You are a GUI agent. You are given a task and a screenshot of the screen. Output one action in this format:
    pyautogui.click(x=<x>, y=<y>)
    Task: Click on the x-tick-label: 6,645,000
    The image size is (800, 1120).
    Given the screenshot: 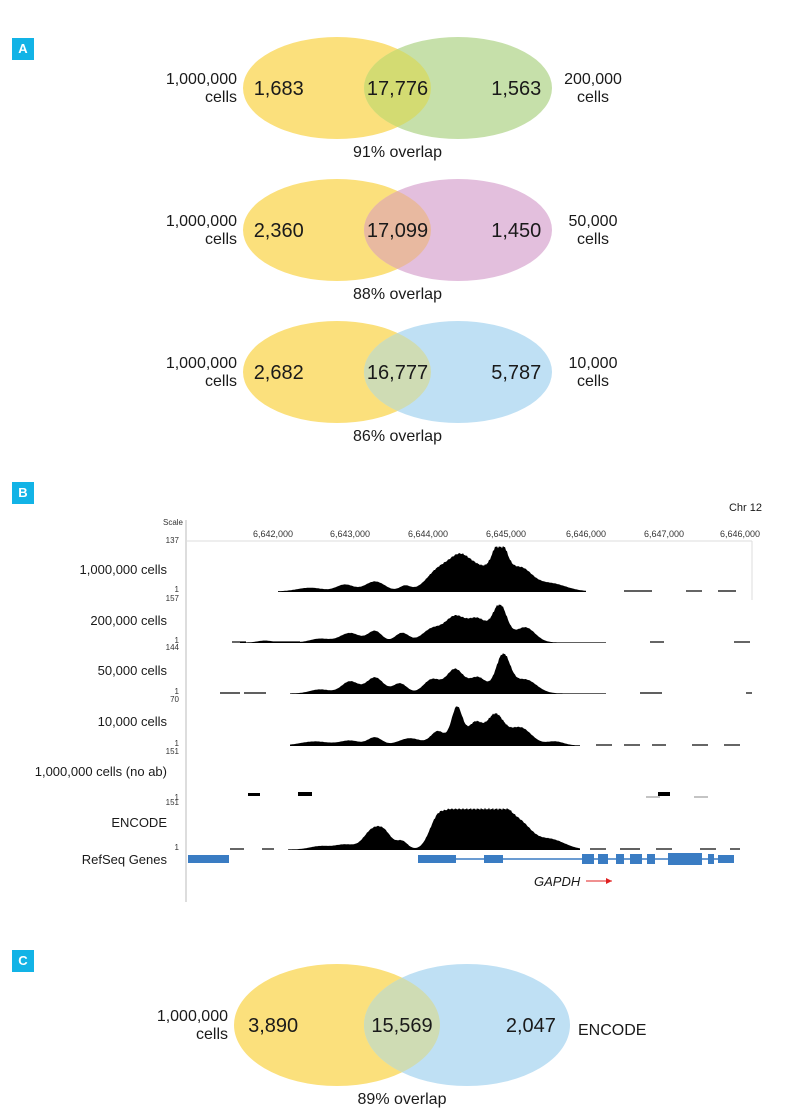 What is the action you would take?
    pyautogui.click(x=506, y=534)
    